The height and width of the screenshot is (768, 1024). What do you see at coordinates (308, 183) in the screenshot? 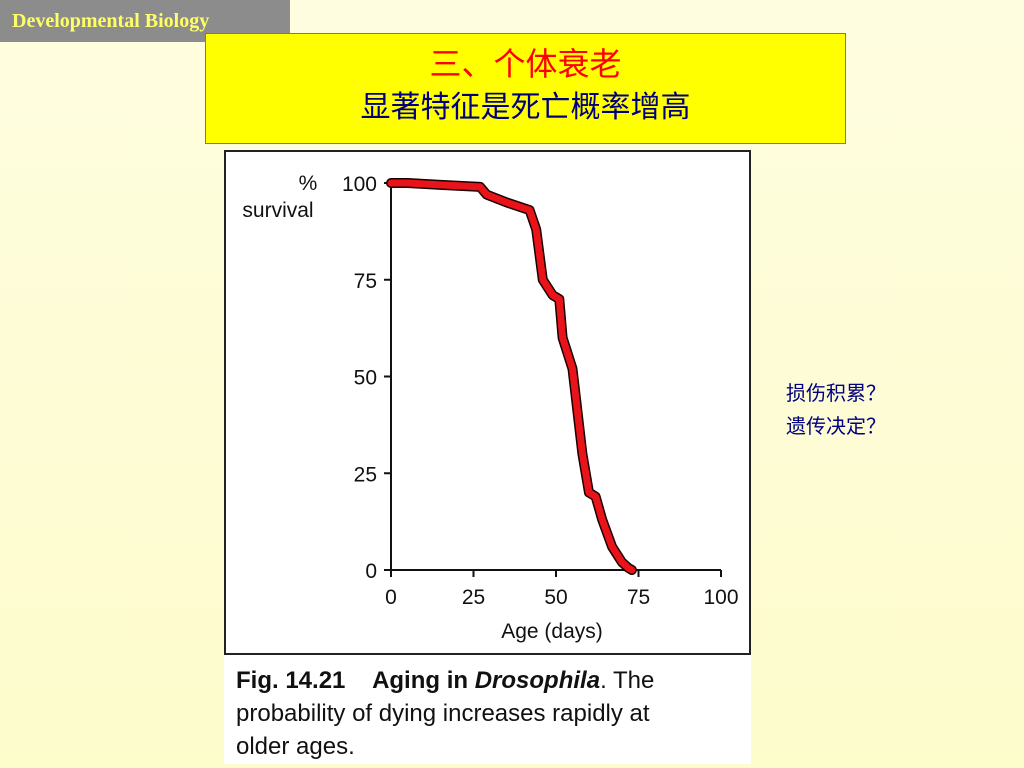
I see `y-axis-label-symbol: %` at bounding box center [308, 183].